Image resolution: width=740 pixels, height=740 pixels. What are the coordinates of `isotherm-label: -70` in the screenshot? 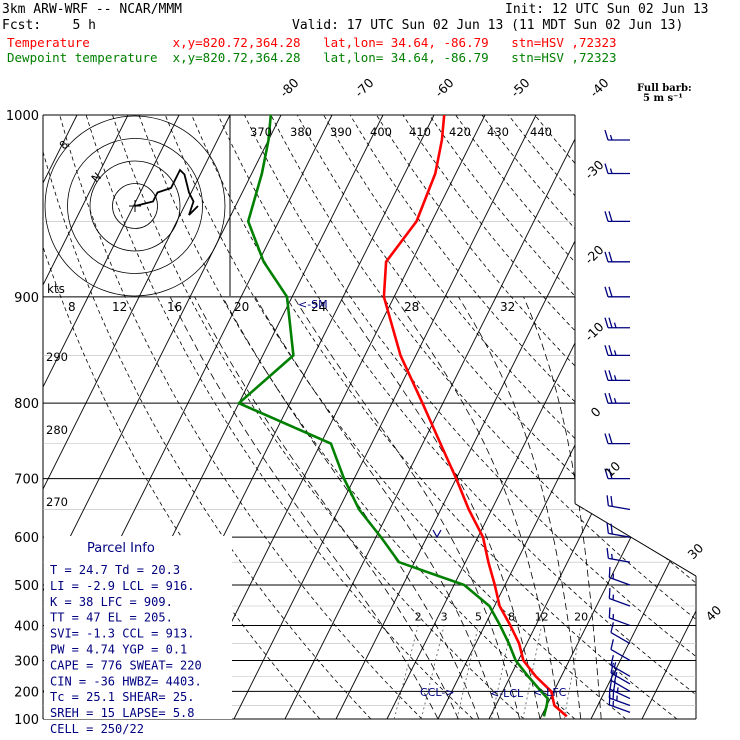 It's located at (364, 87).